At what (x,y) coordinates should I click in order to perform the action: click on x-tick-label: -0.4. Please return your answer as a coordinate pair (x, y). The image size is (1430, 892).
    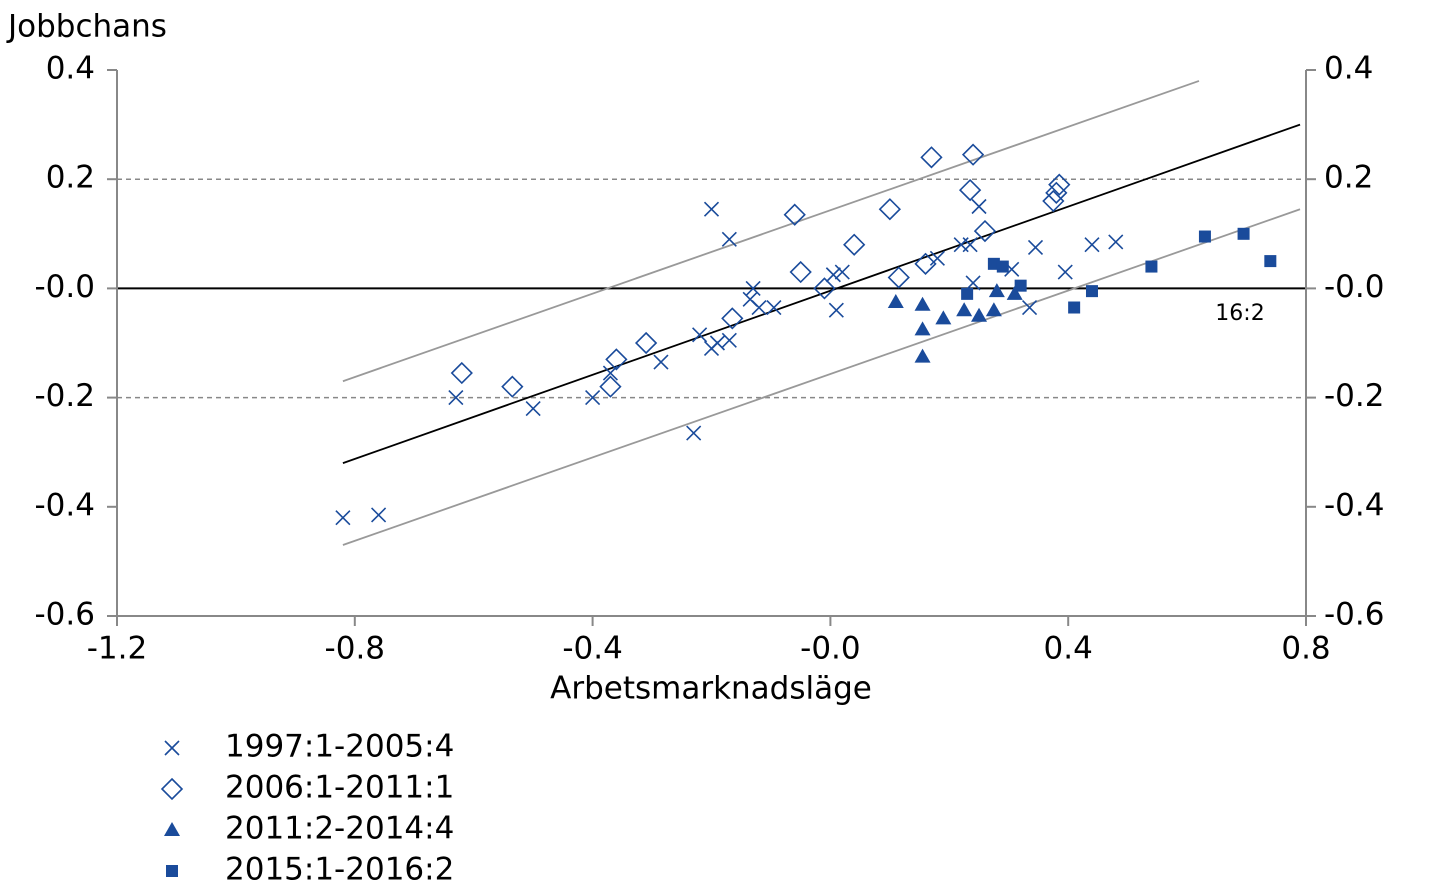
    Looking at the image, I should click on (592, 649).